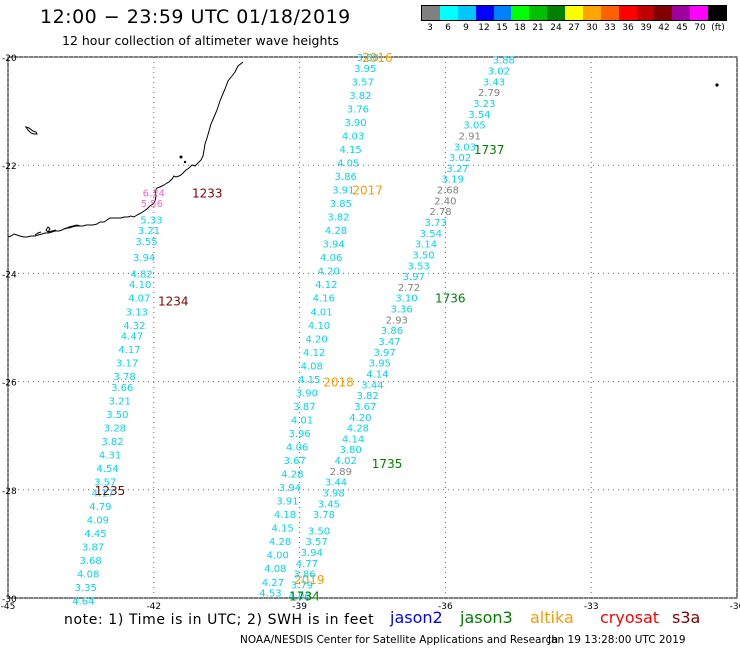 The height and width of the screenshot is (650, 740). What do you see at coordinates (717, 85) in the screenshot?
I see `island-dot` at bounding box center [717, 85].